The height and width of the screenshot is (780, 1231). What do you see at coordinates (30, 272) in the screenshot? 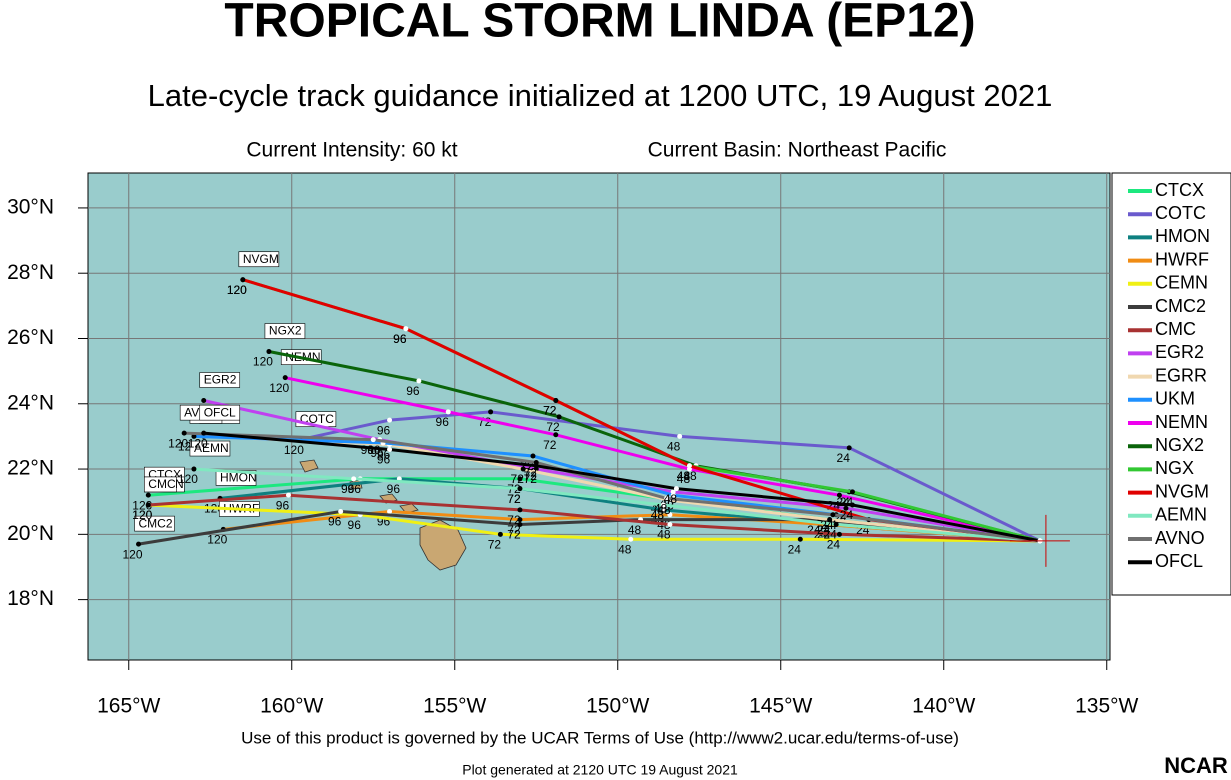
I see `y-tick-label: 28°N` at bounding box center [30, 272].